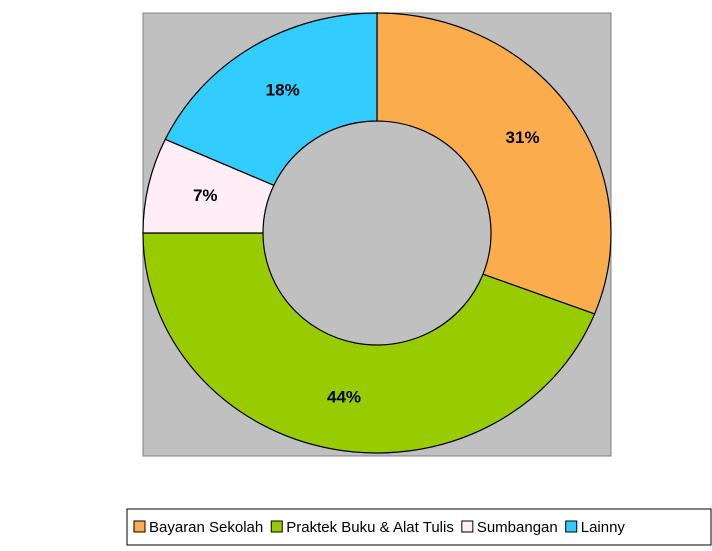 This screenshot has height=551, width=712. What do you see at coordinates (370, 527) in the screenshot?
I see `legend-label: Praktek Buku & Alat Tulis` at bounding box center [370, 527].